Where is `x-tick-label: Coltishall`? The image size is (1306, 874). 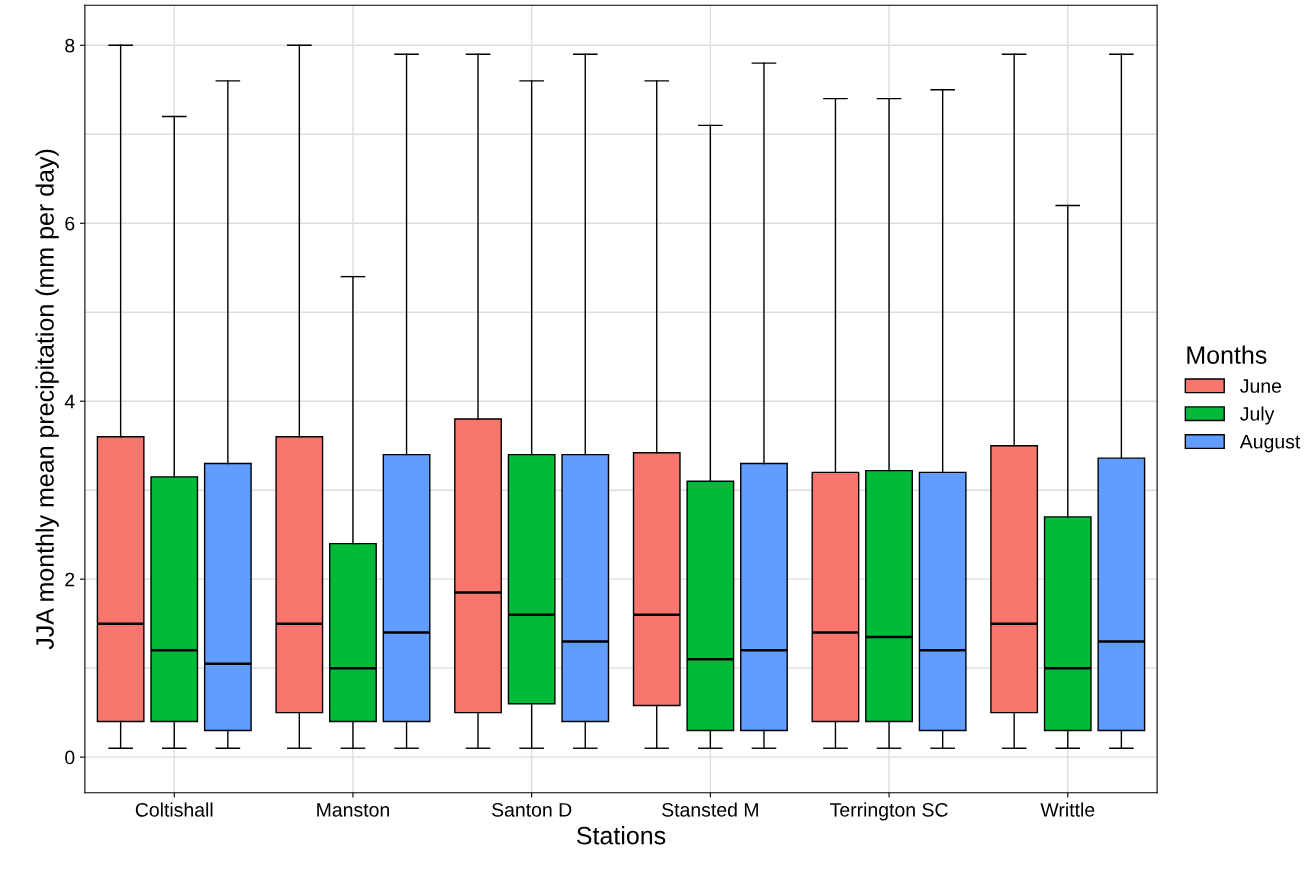 x-tick-label: Coltishall is located at coordinates (174, 809).